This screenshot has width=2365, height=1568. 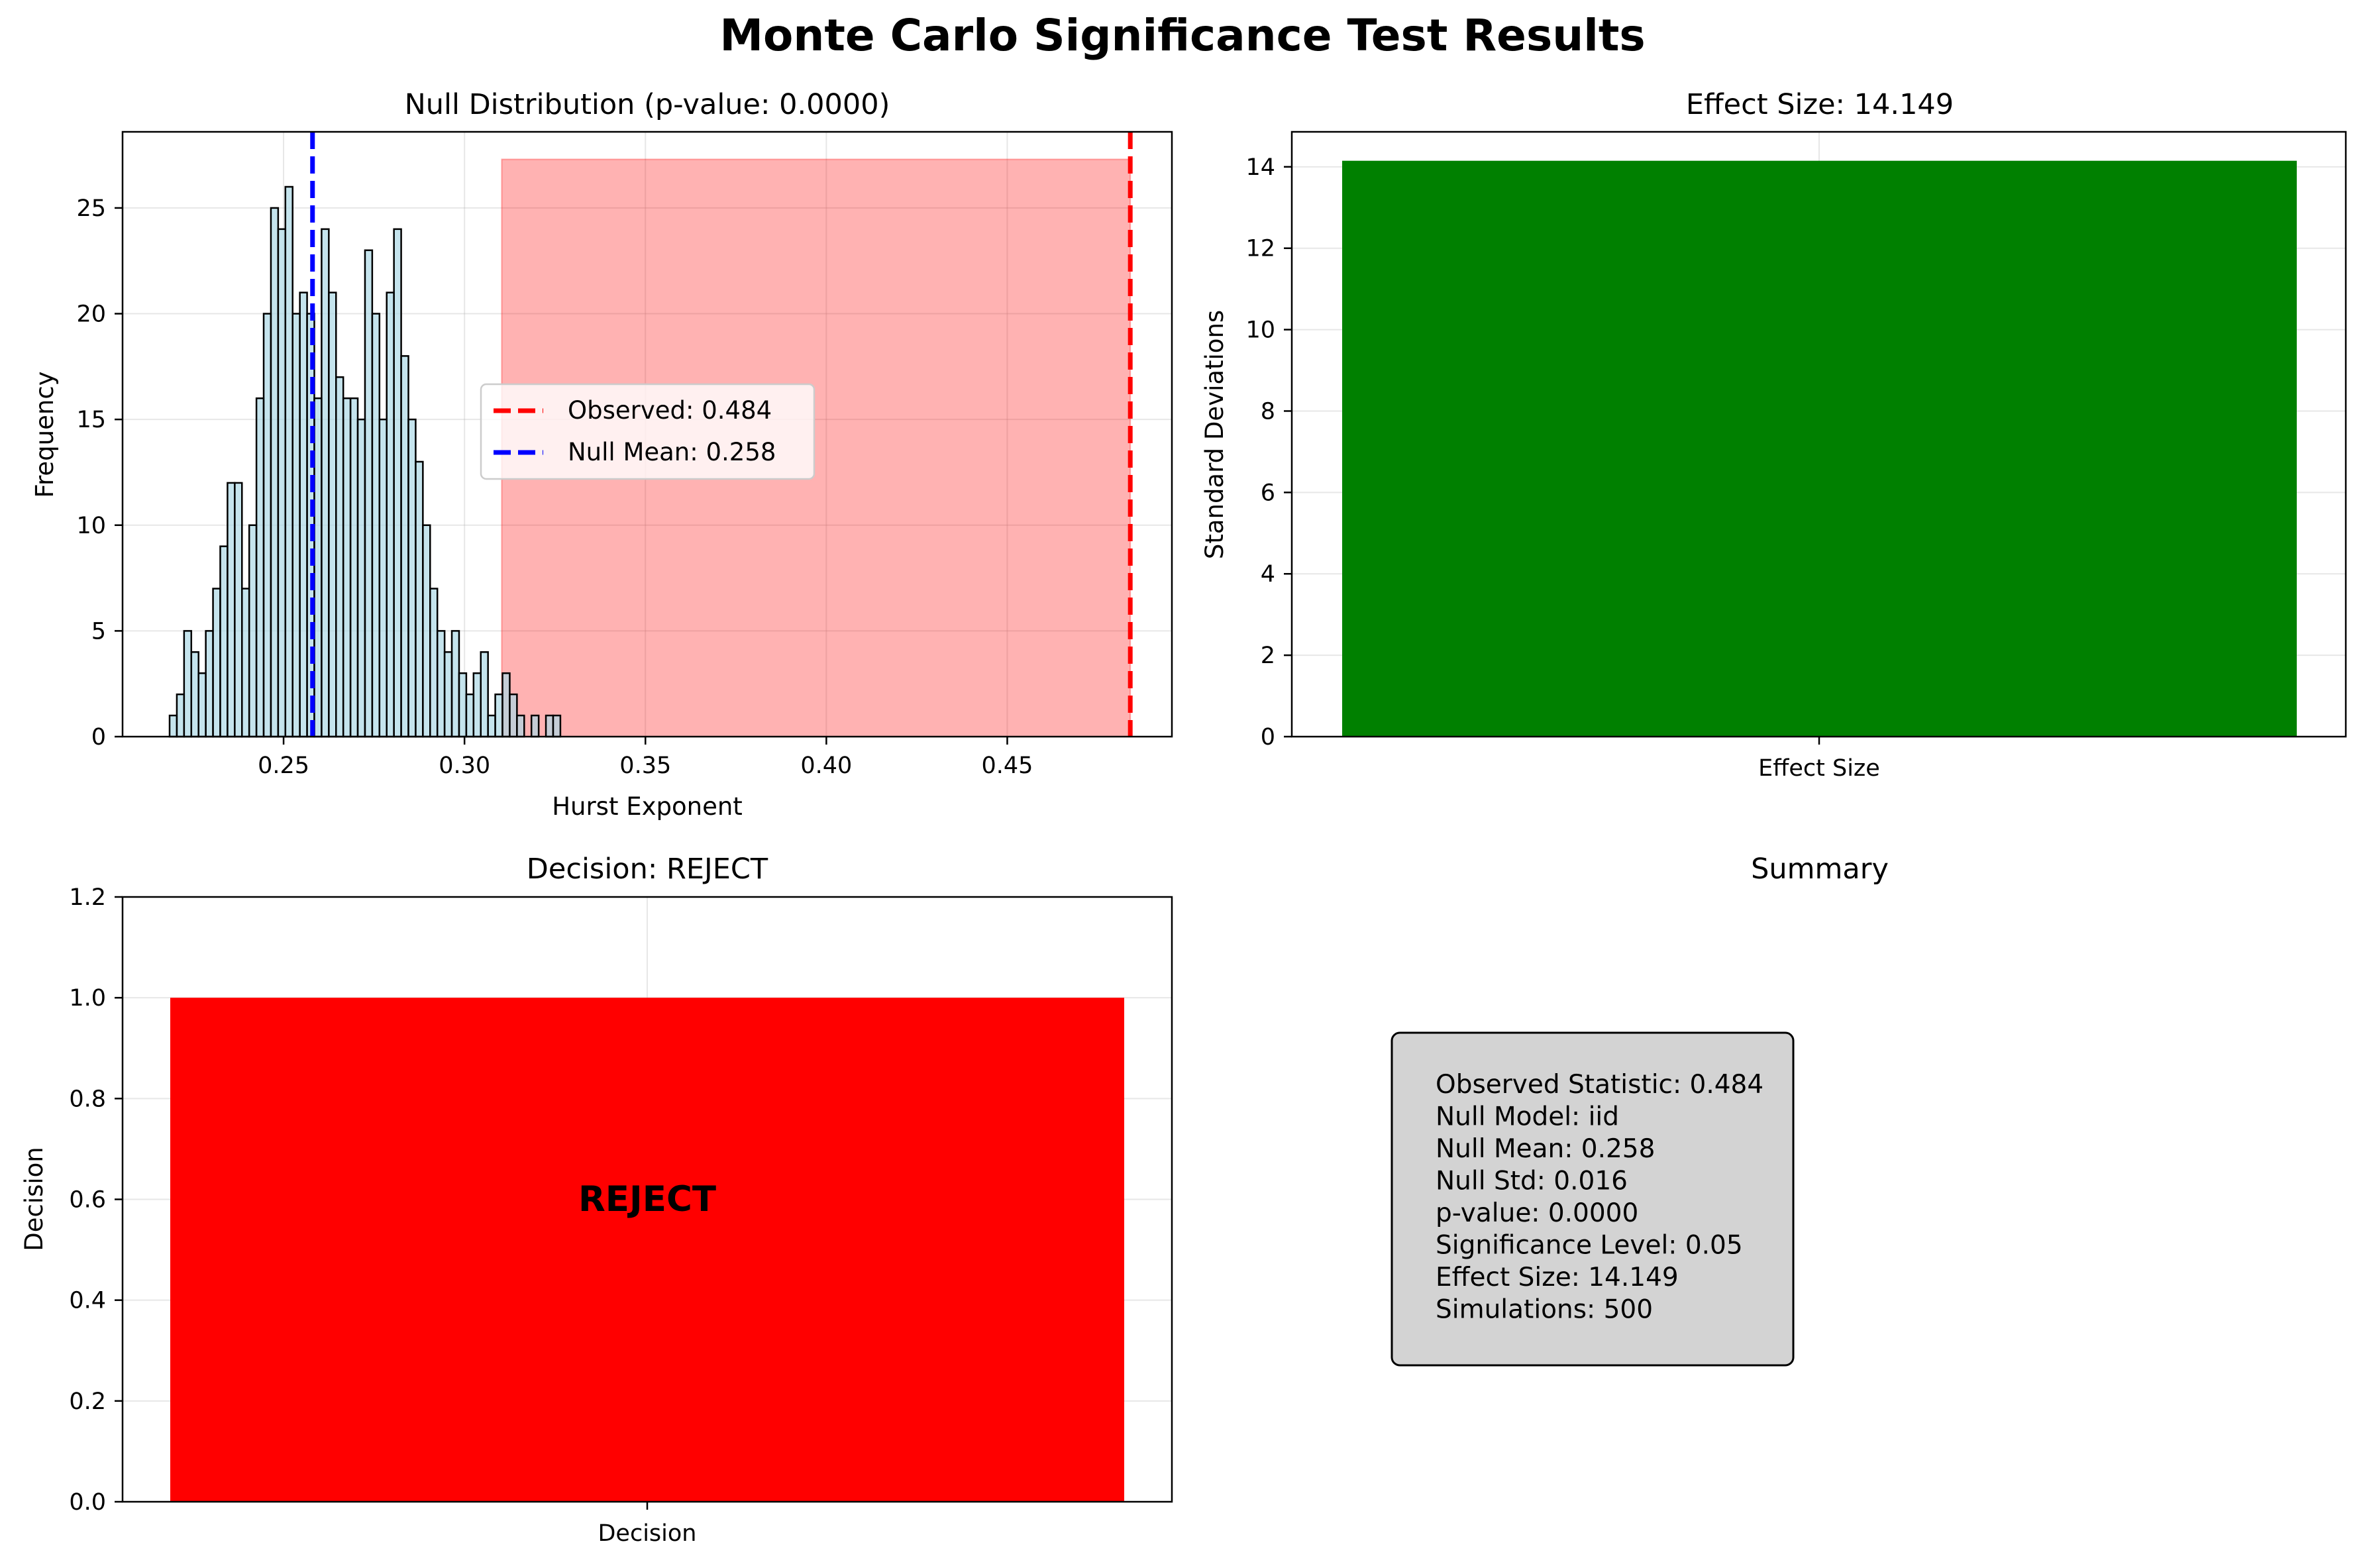 What do you see at coordinates (91, 314) in the screenshot?
I see `y-tick-label: 20` at bounding box center [91, 314].